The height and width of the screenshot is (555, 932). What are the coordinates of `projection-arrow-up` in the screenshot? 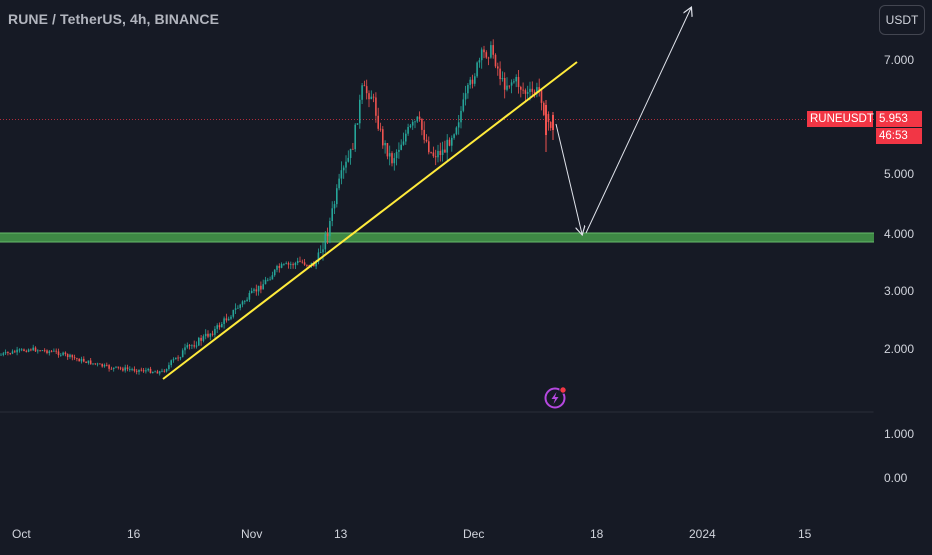 It's located at (638, 121).